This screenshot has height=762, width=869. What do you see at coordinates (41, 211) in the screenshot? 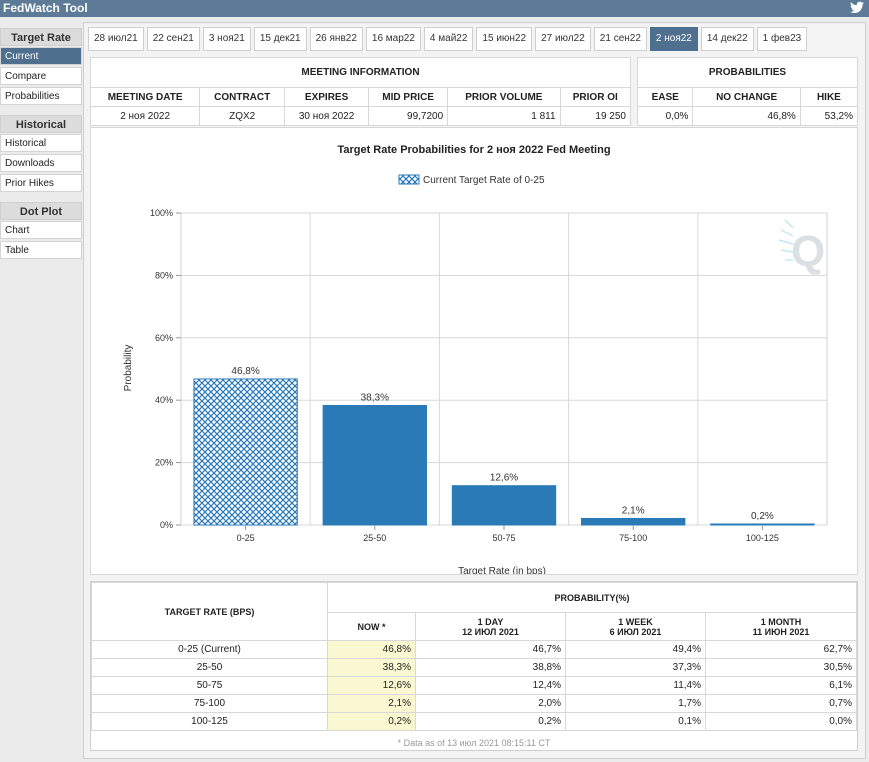
I see `sidebar-section-dot-plot: Dot Plot` at bounding box center [41, 211].